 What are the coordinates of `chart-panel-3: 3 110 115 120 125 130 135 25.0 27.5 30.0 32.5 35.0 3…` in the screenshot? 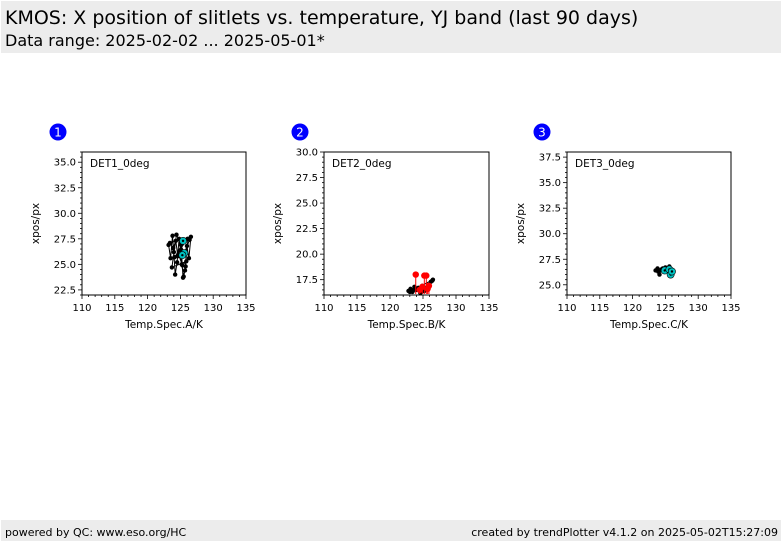 It's located at (628, 227).